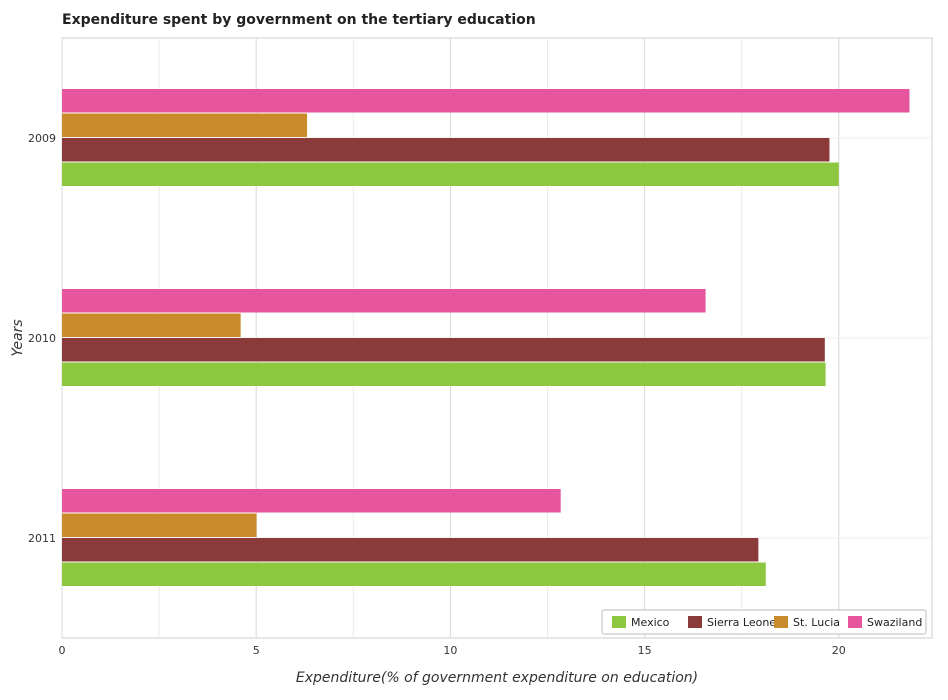 This screenshot has height=700, width=948. I want to click on legend-box, so click(764, 622).